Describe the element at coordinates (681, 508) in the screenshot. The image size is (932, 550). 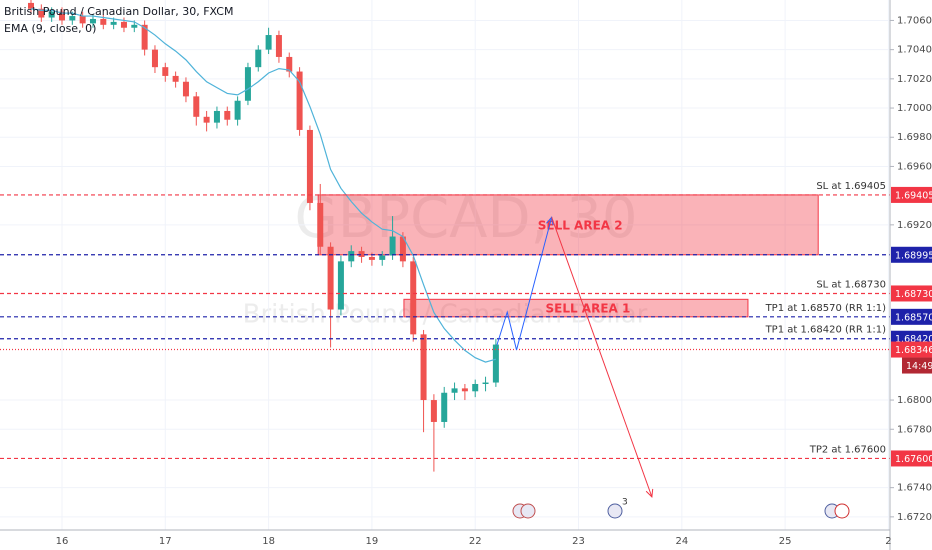
I see `event-icons: 3` at that location.